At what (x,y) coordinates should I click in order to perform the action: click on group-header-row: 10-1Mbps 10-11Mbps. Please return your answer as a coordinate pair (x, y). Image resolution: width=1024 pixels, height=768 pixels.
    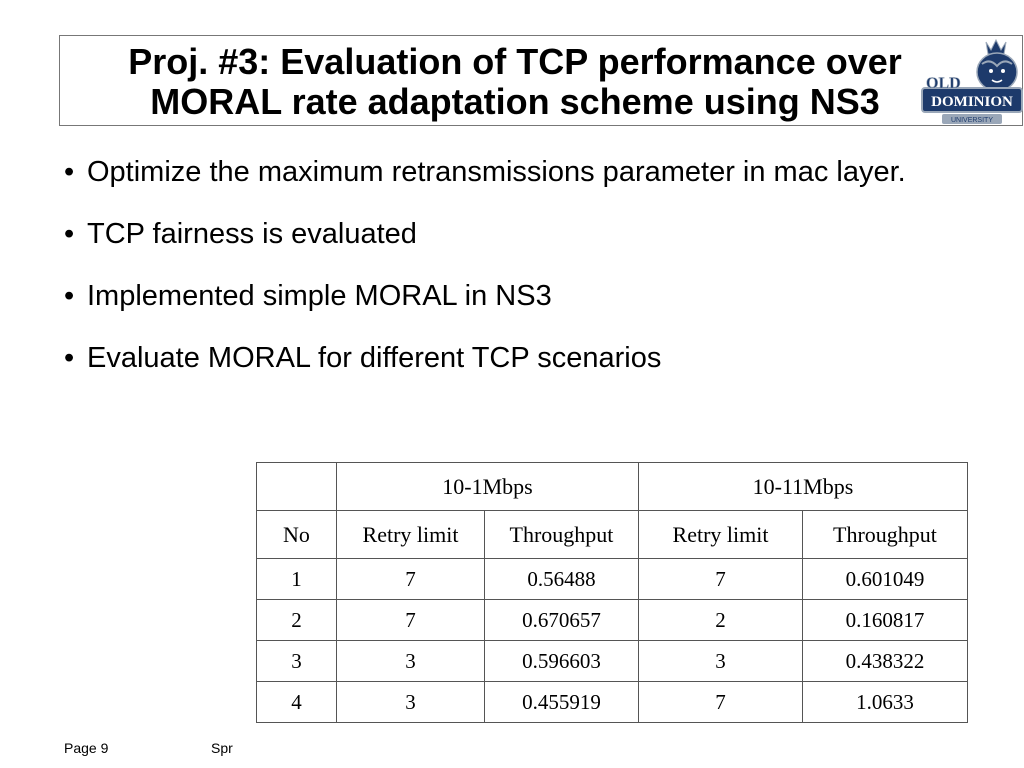
    Looking at the image, I should click on (612, 486).